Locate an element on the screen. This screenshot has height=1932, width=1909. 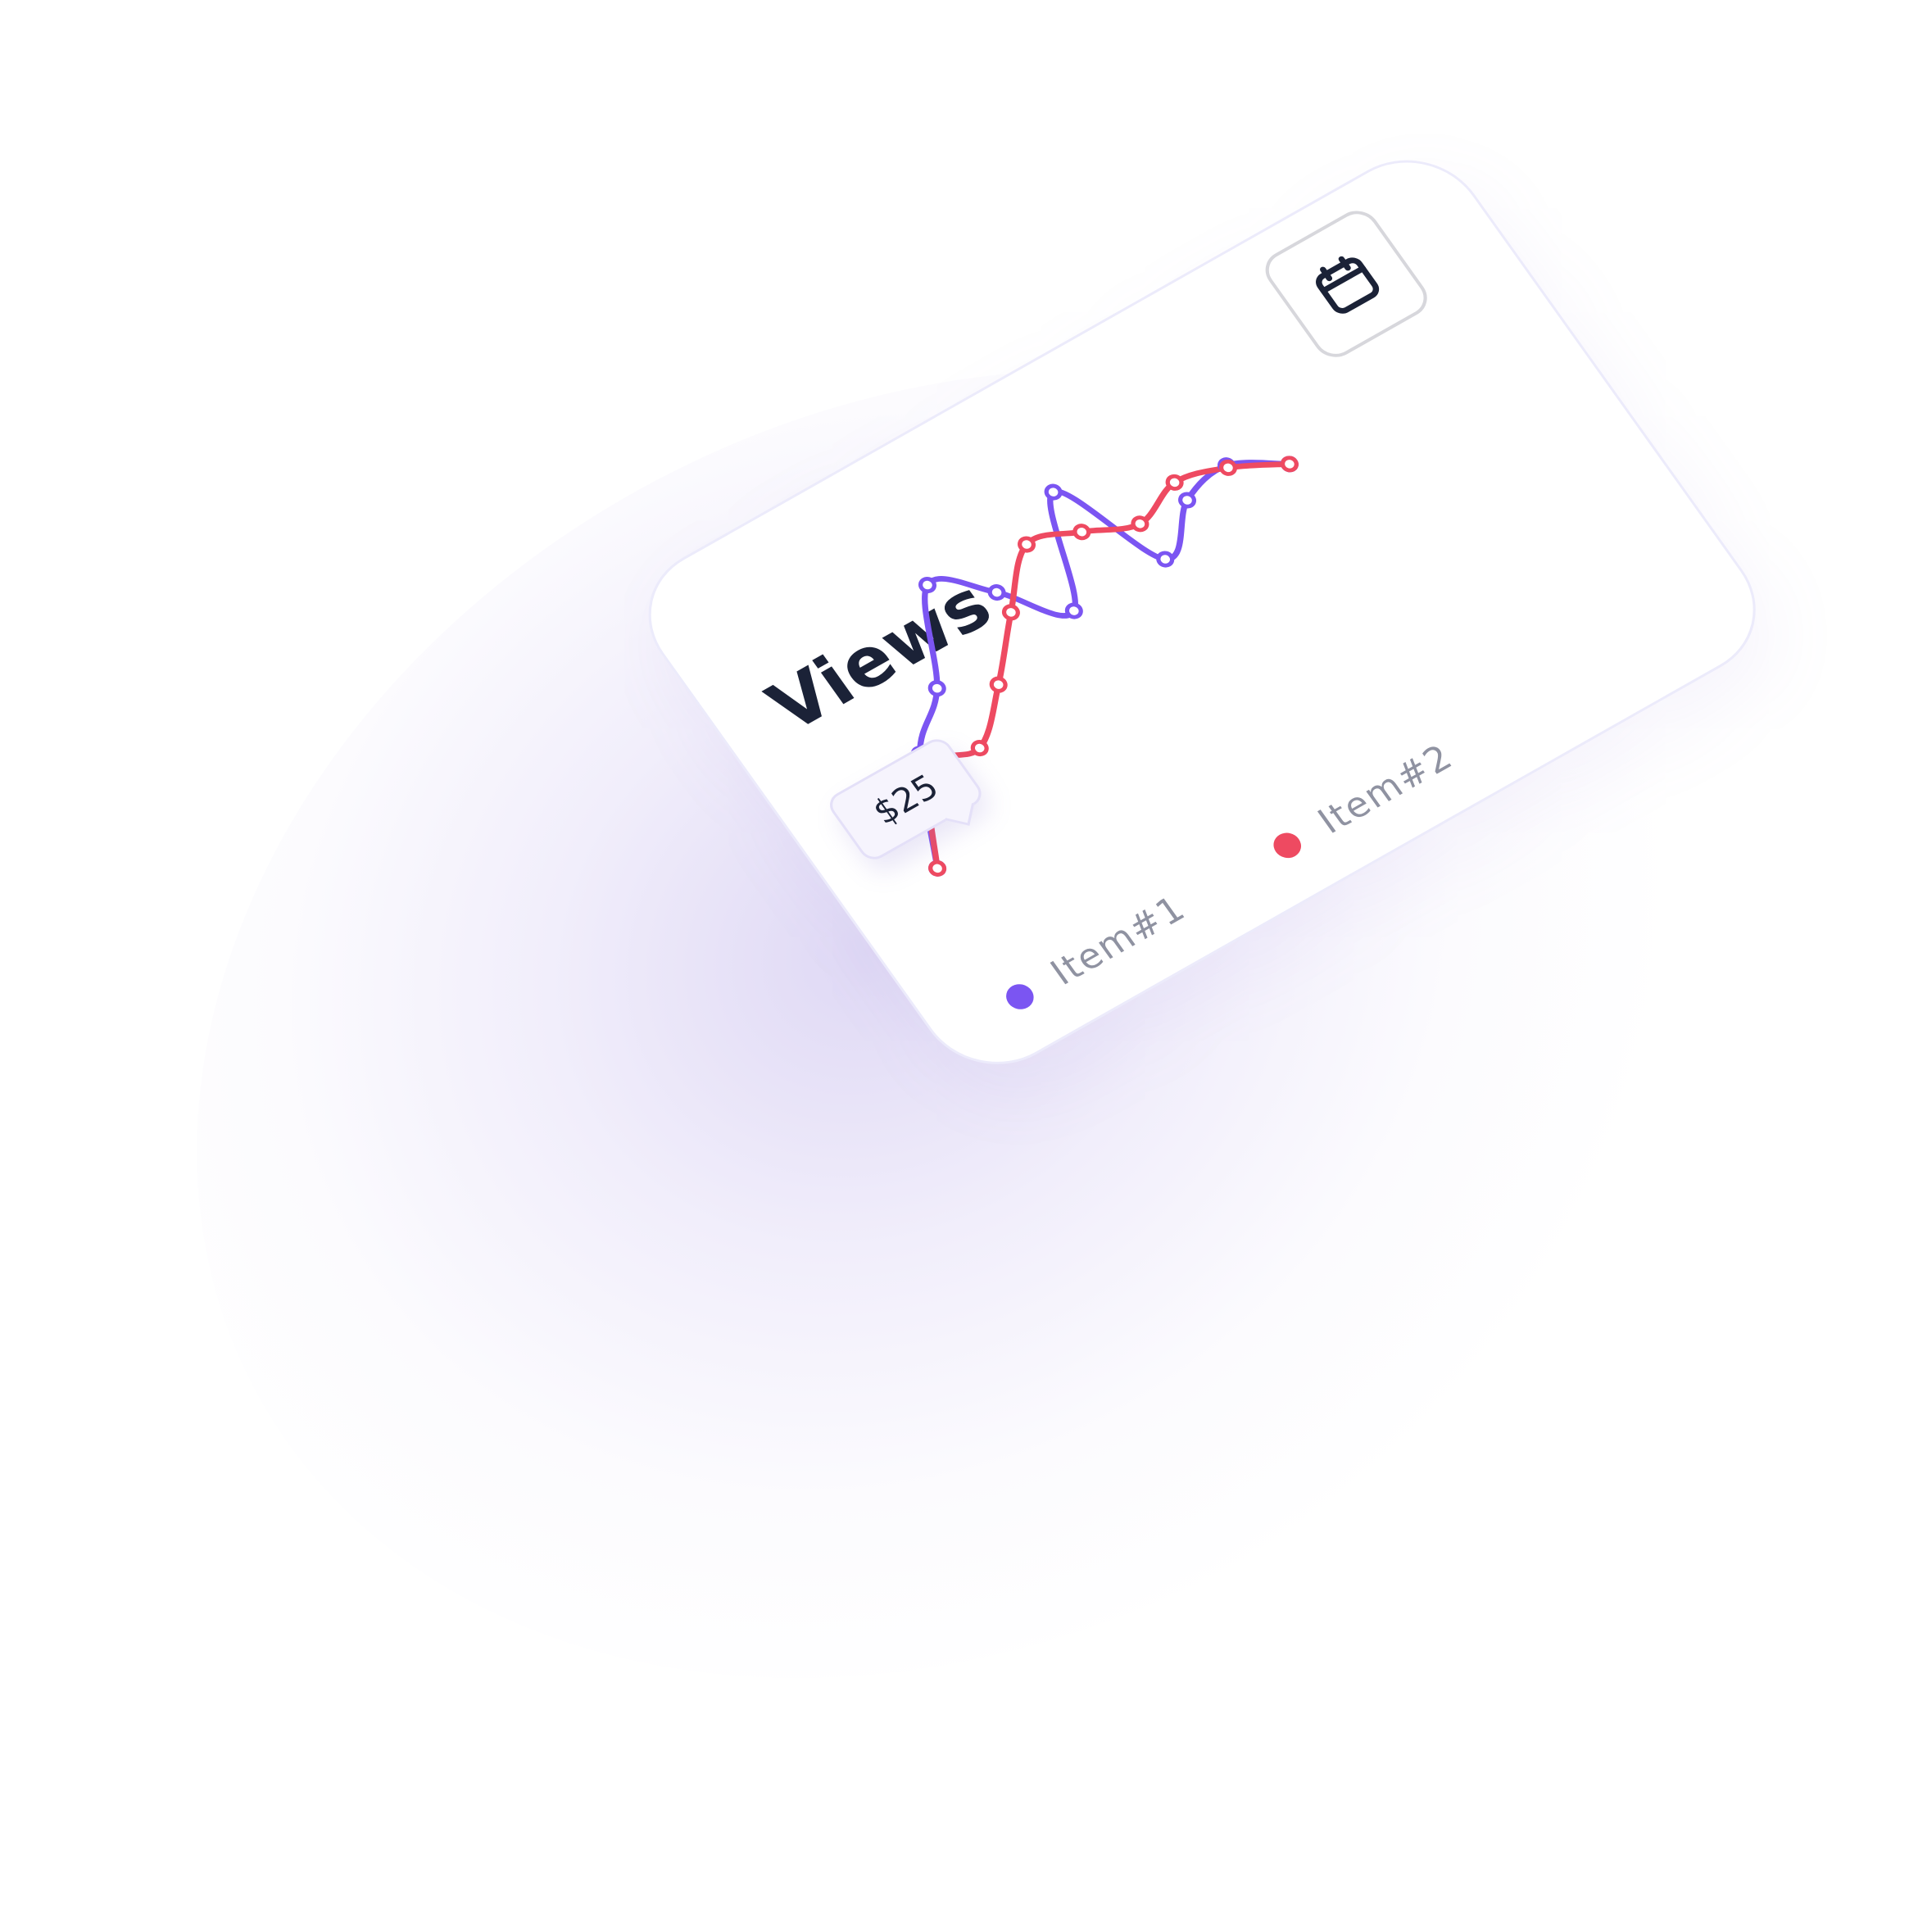
tooltip-label: $25 is located at coordinates (905, 799).